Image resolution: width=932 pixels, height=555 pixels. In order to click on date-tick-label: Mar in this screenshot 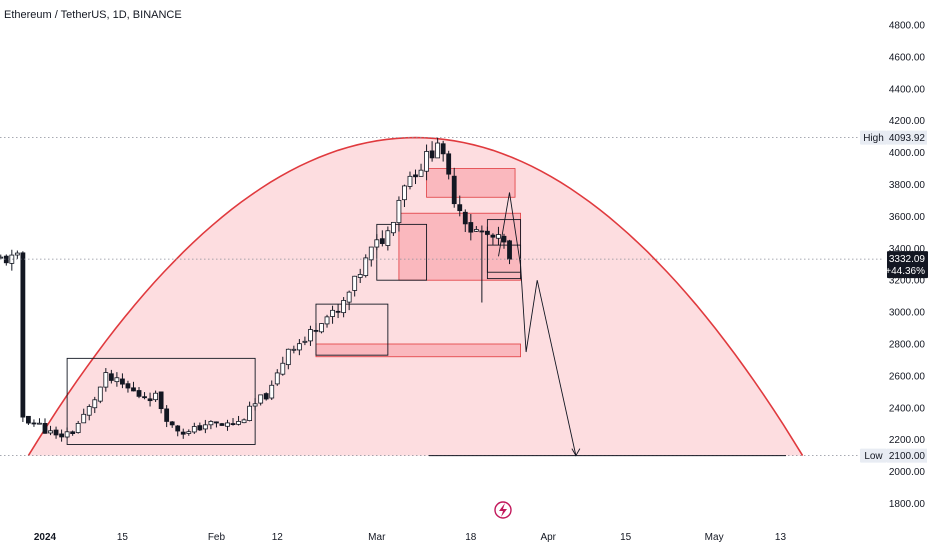, I will do `click(377, 537)`.